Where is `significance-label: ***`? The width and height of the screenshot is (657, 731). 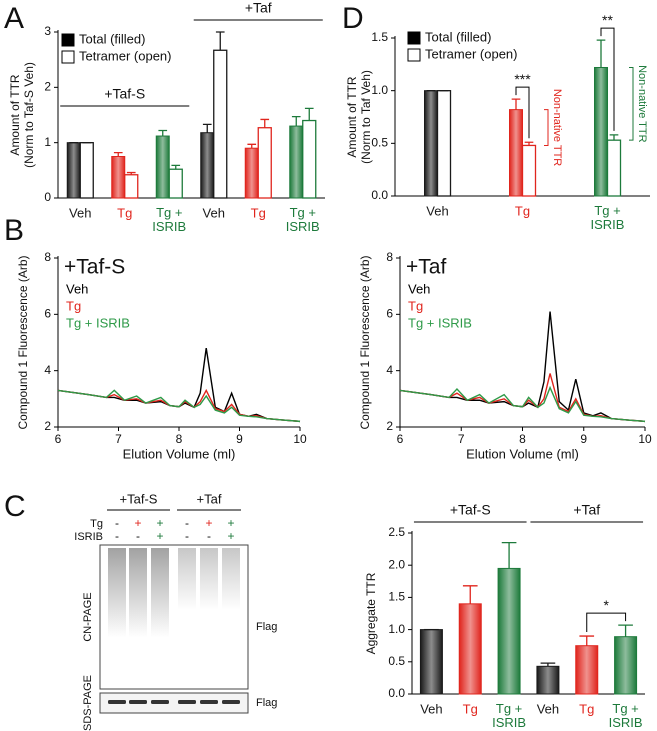 significance-label: *** is located at coordinates (522, 79).